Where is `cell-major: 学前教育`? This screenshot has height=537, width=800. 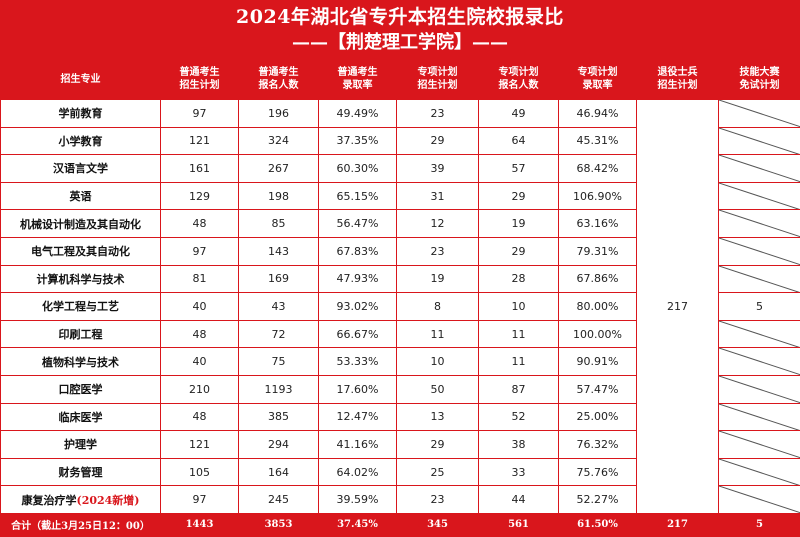
cell-major: 学前教育 is located at coordinates (81, 114).